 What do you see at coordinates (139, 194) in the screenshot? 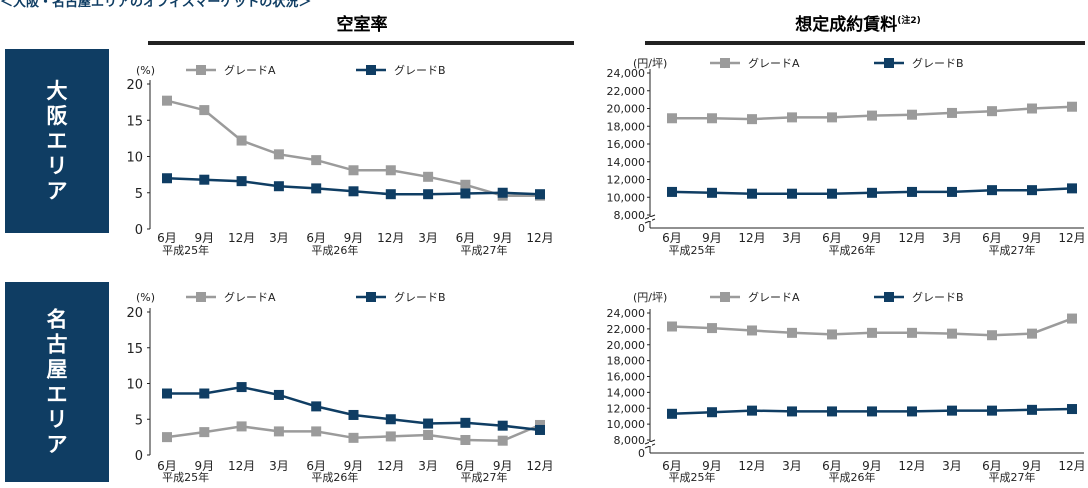
I see `y-tick-label: 5` at bounding box center [139, 194].